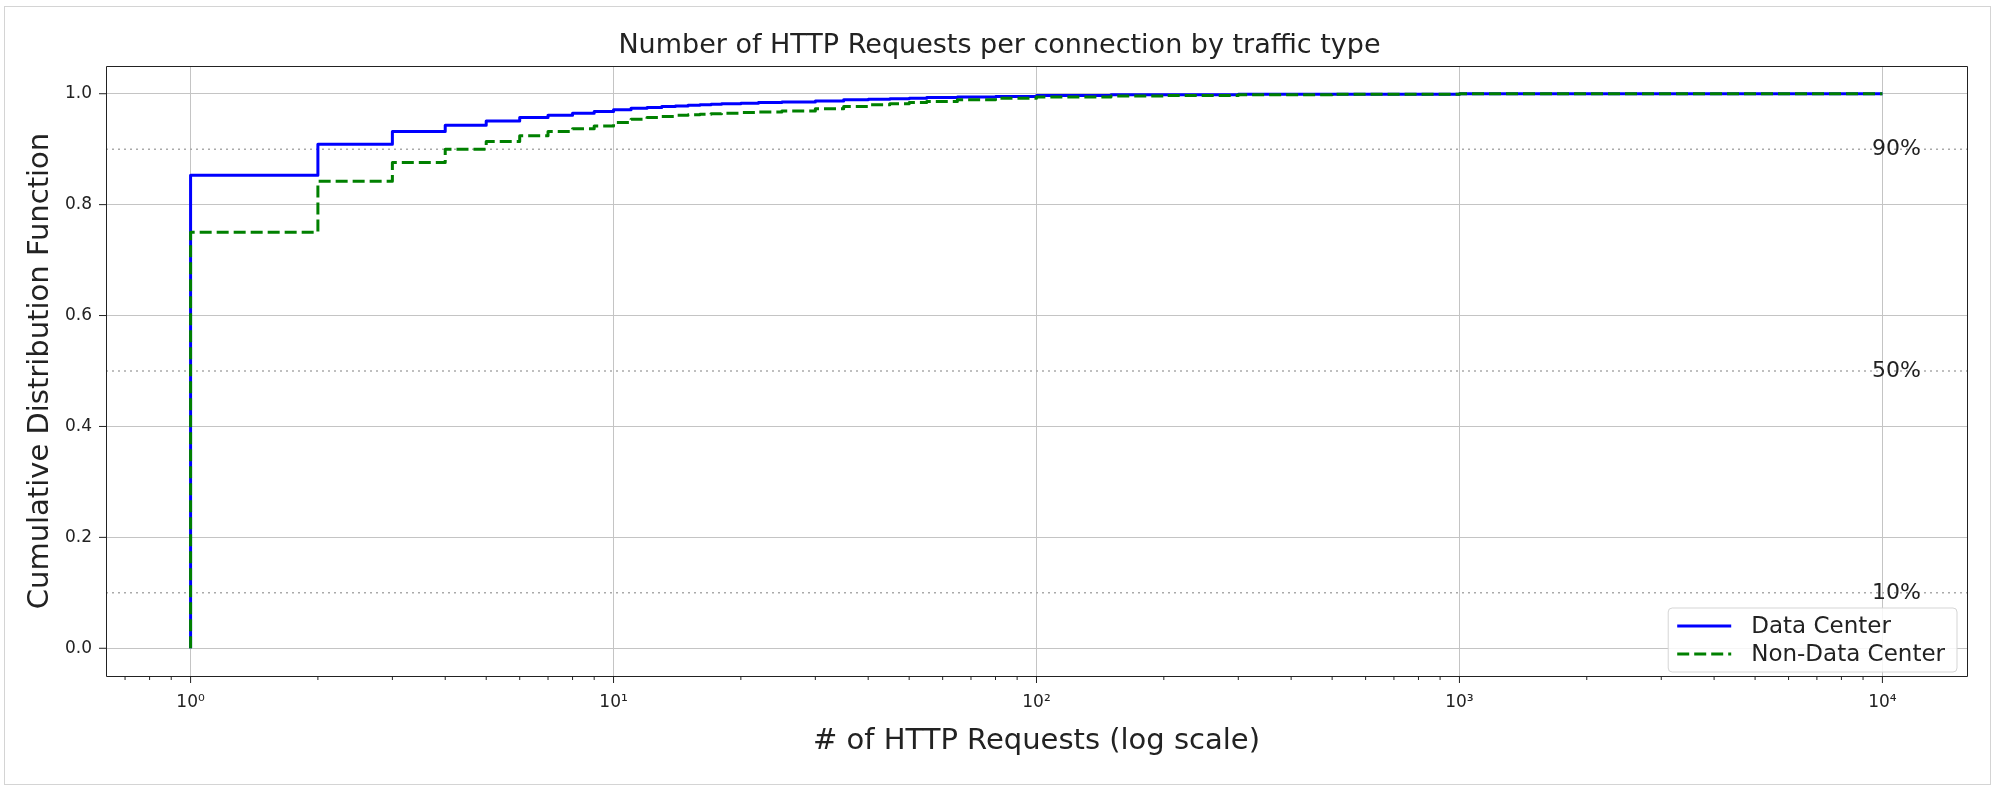 The height and width of the screenshot is (793, 1999). I want to click on ref-line-label: 90%, so click(1896, 147).